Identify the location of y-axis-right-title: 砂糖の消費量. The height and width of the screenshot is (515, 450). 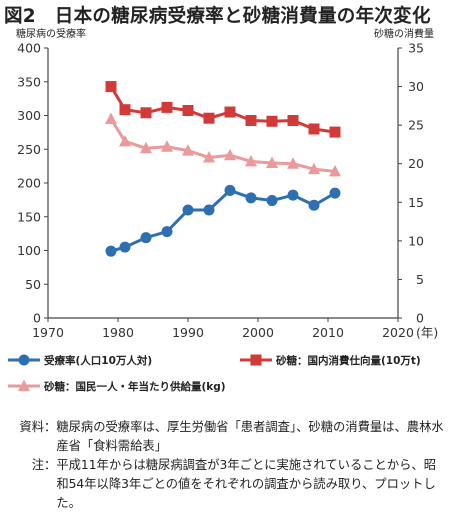
(404, 33).